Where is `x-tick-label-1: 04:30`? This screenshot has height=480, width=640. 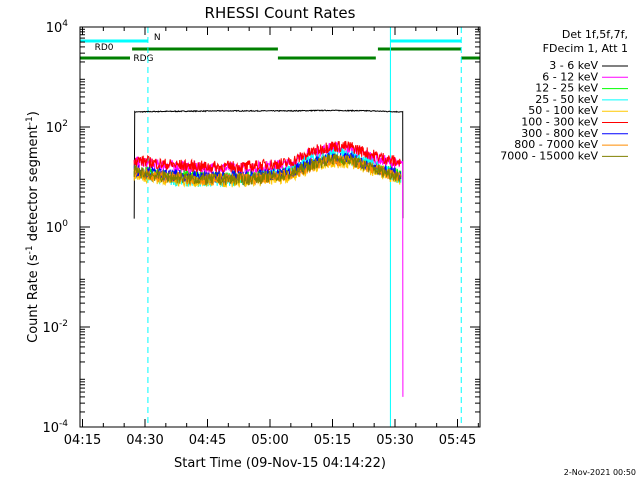
x-tick-label-1: 04:30 is located at coordinates (144, 440).